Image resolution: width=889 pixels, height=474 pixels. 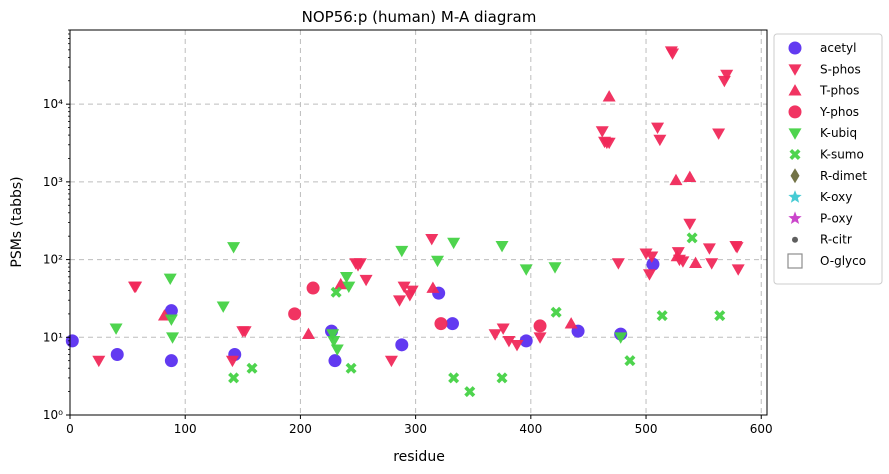 What do you see at coordinates (795, 134) in the screenshot?
I see `legend-marker-k-ubiq` at bounding box center [795, 134].